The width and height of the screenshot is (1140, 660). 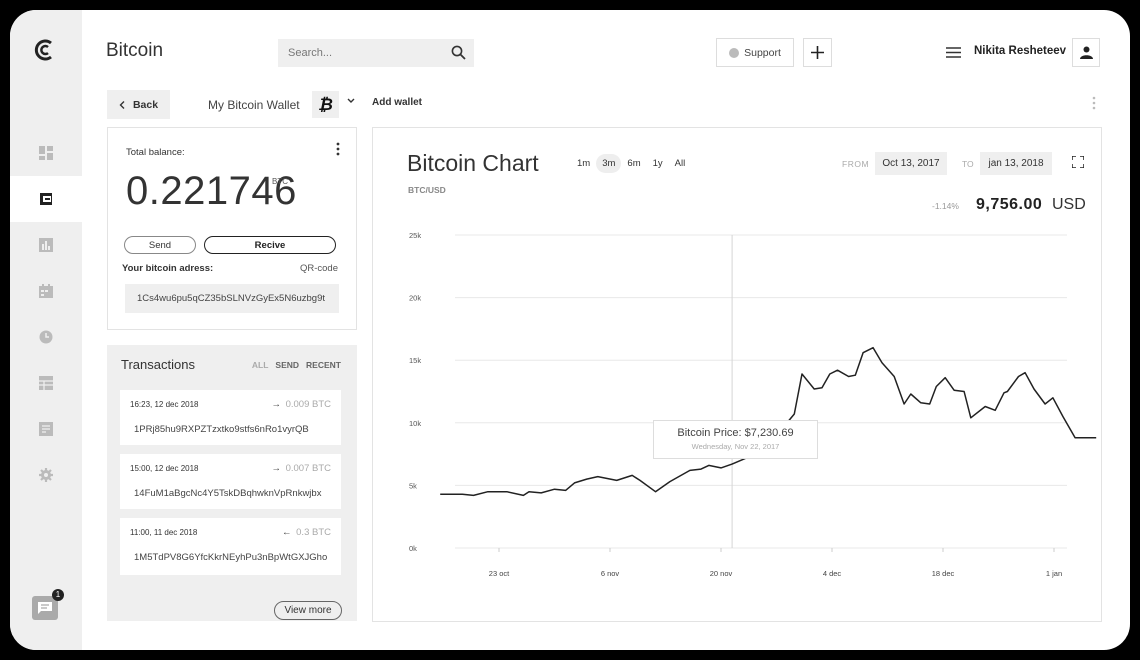 What do you see at coordinates (413, 485) in the screenshot?
I see `y-tick-label: 5k` at bounding box center [413, 485].